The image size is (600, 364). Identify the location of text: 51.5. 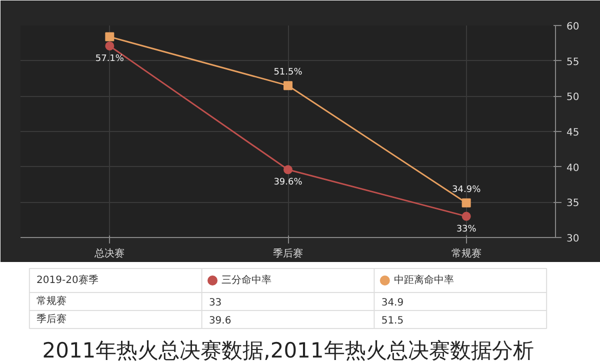
(392, 321).